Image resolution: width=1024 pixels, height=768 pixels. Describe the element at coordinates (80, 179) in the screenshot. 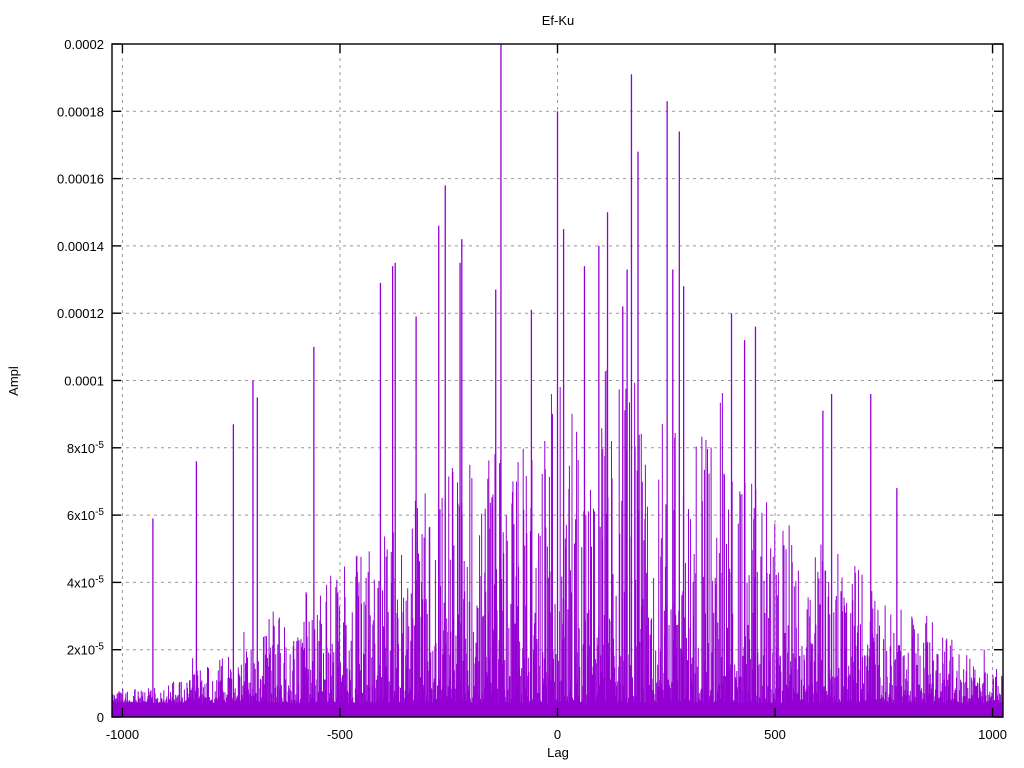

I see `y-tick-label: 0.00016` at that location.